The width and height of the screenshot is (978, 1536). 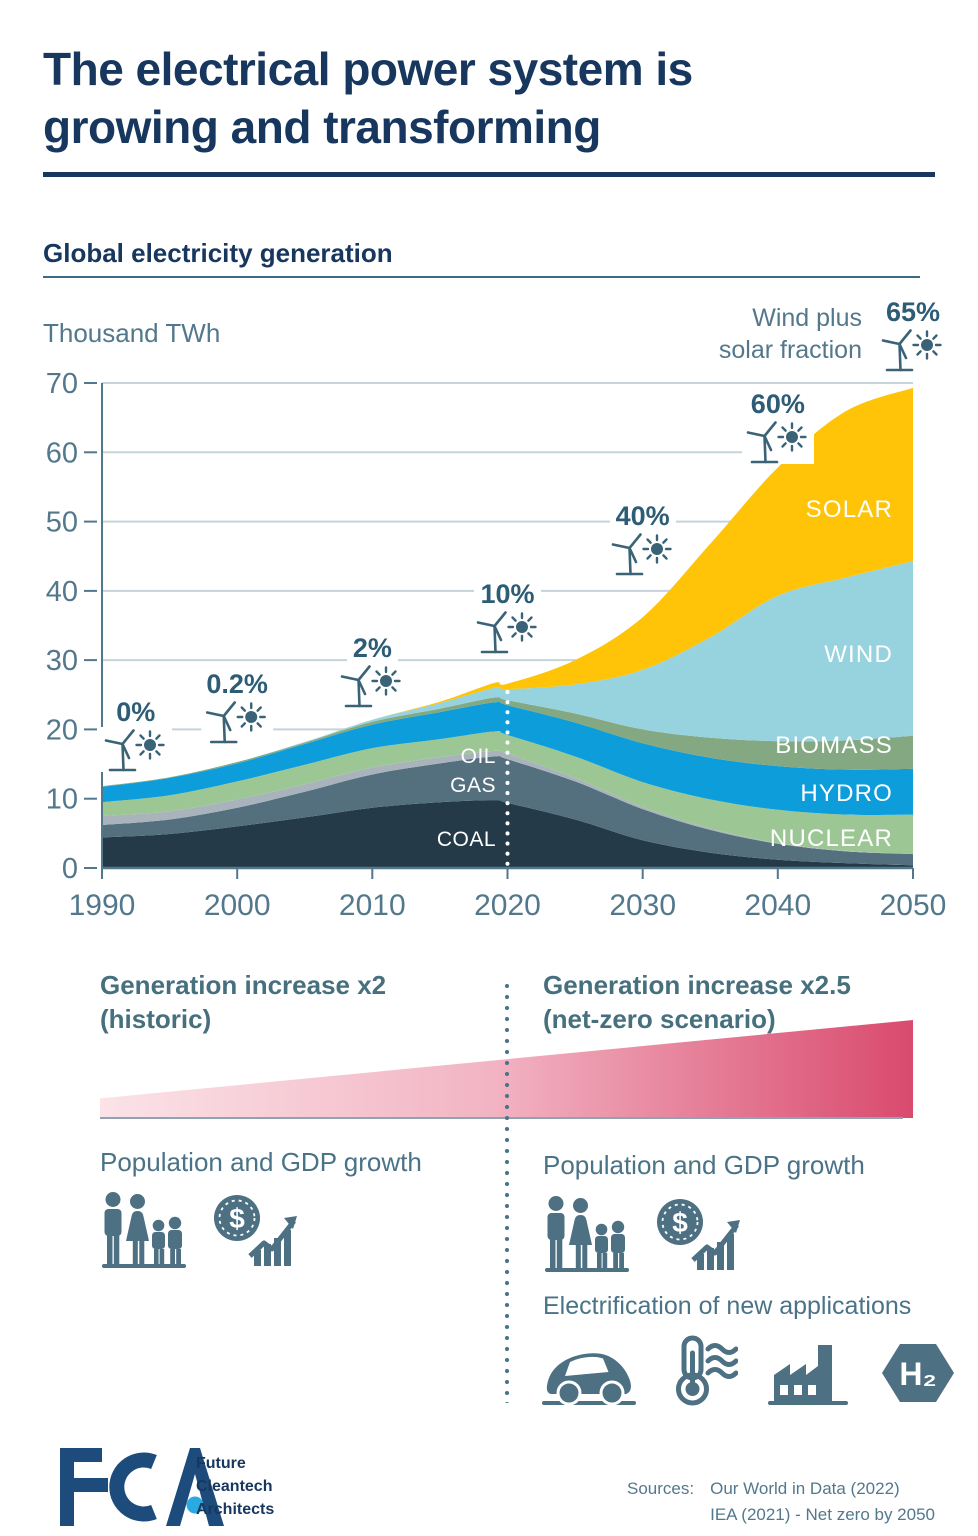 I want to click on wind-solar-annotation-2%: 2%, so click(x=372, y=671).